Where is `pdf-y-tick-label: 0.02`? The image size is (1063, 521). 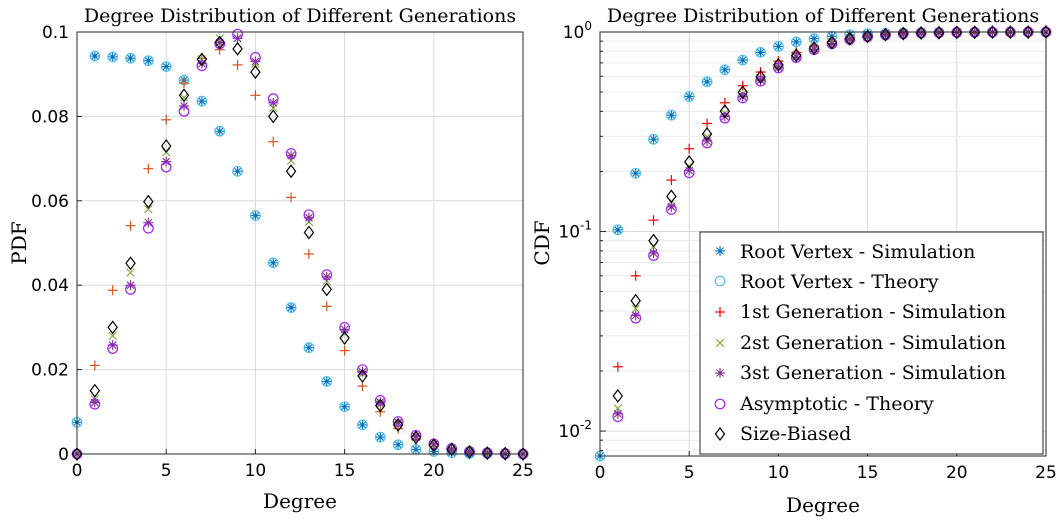 pdf-y-tick-label: 0.02 is located at coordinates (50, 371).